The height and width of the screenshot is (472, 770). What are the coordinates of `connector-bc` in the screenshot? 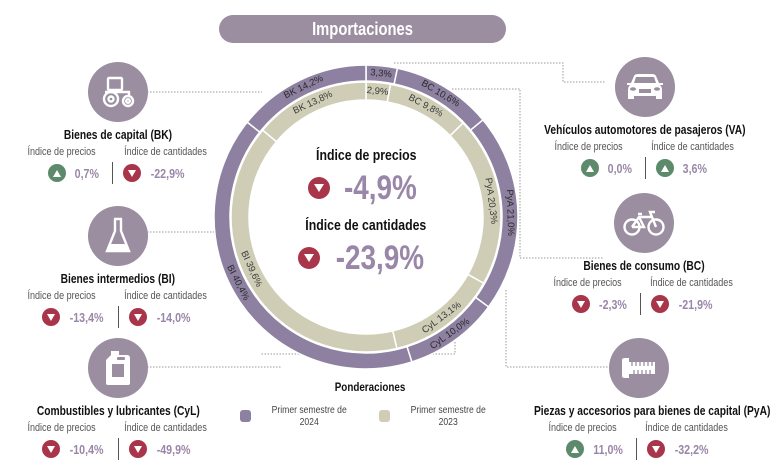 It's located at (528, 173).